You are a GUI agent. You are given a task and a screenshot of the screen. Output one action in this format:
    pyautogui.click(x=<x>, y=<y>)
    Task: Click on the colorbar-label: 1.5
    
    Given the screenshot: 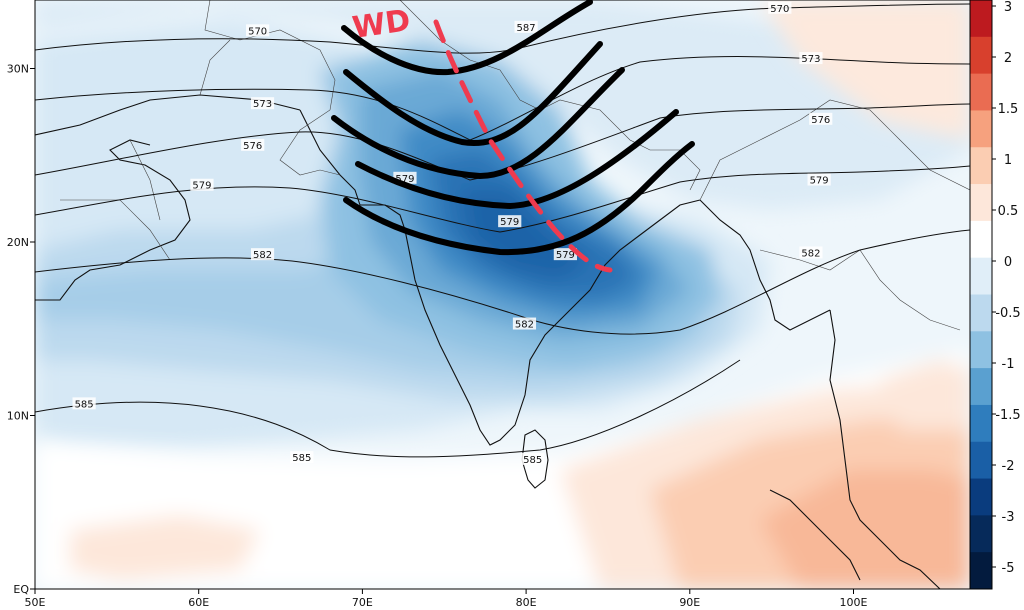 What is the action you would take?
    pyautogui.click(x=1008, y=109)
    